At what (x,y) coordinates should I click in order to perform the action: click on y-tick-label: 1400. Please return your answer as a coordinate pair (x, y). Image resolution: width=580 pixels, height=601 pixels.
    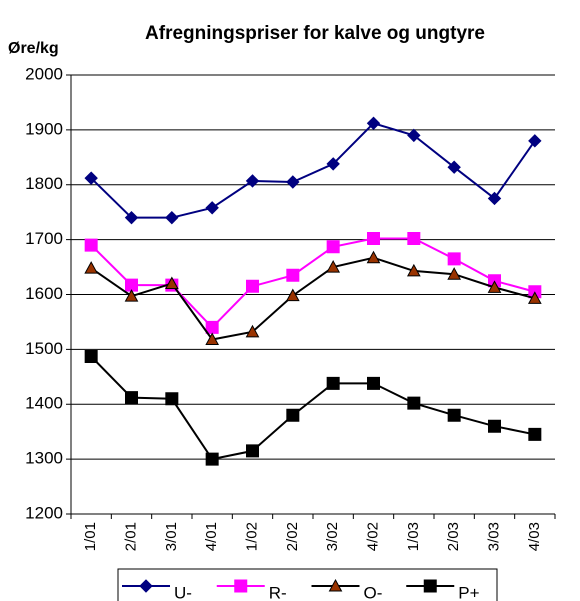
    Looking at the image, I should click on (44, 403).